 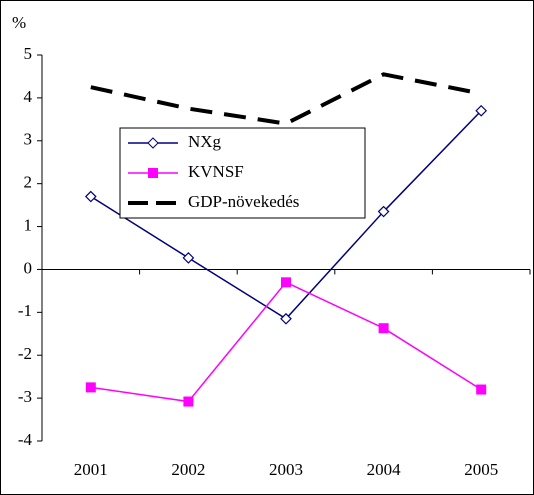 I want to click on x-tick-label: 2001, so click(x=91, y=469).